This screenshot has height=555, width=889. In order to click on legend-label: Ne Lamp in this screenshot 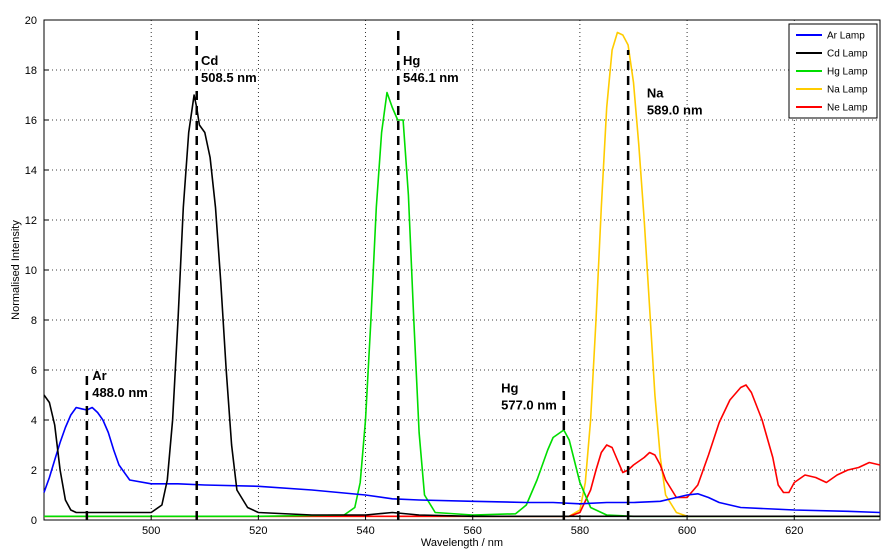, I will do `click(847, 108)`.